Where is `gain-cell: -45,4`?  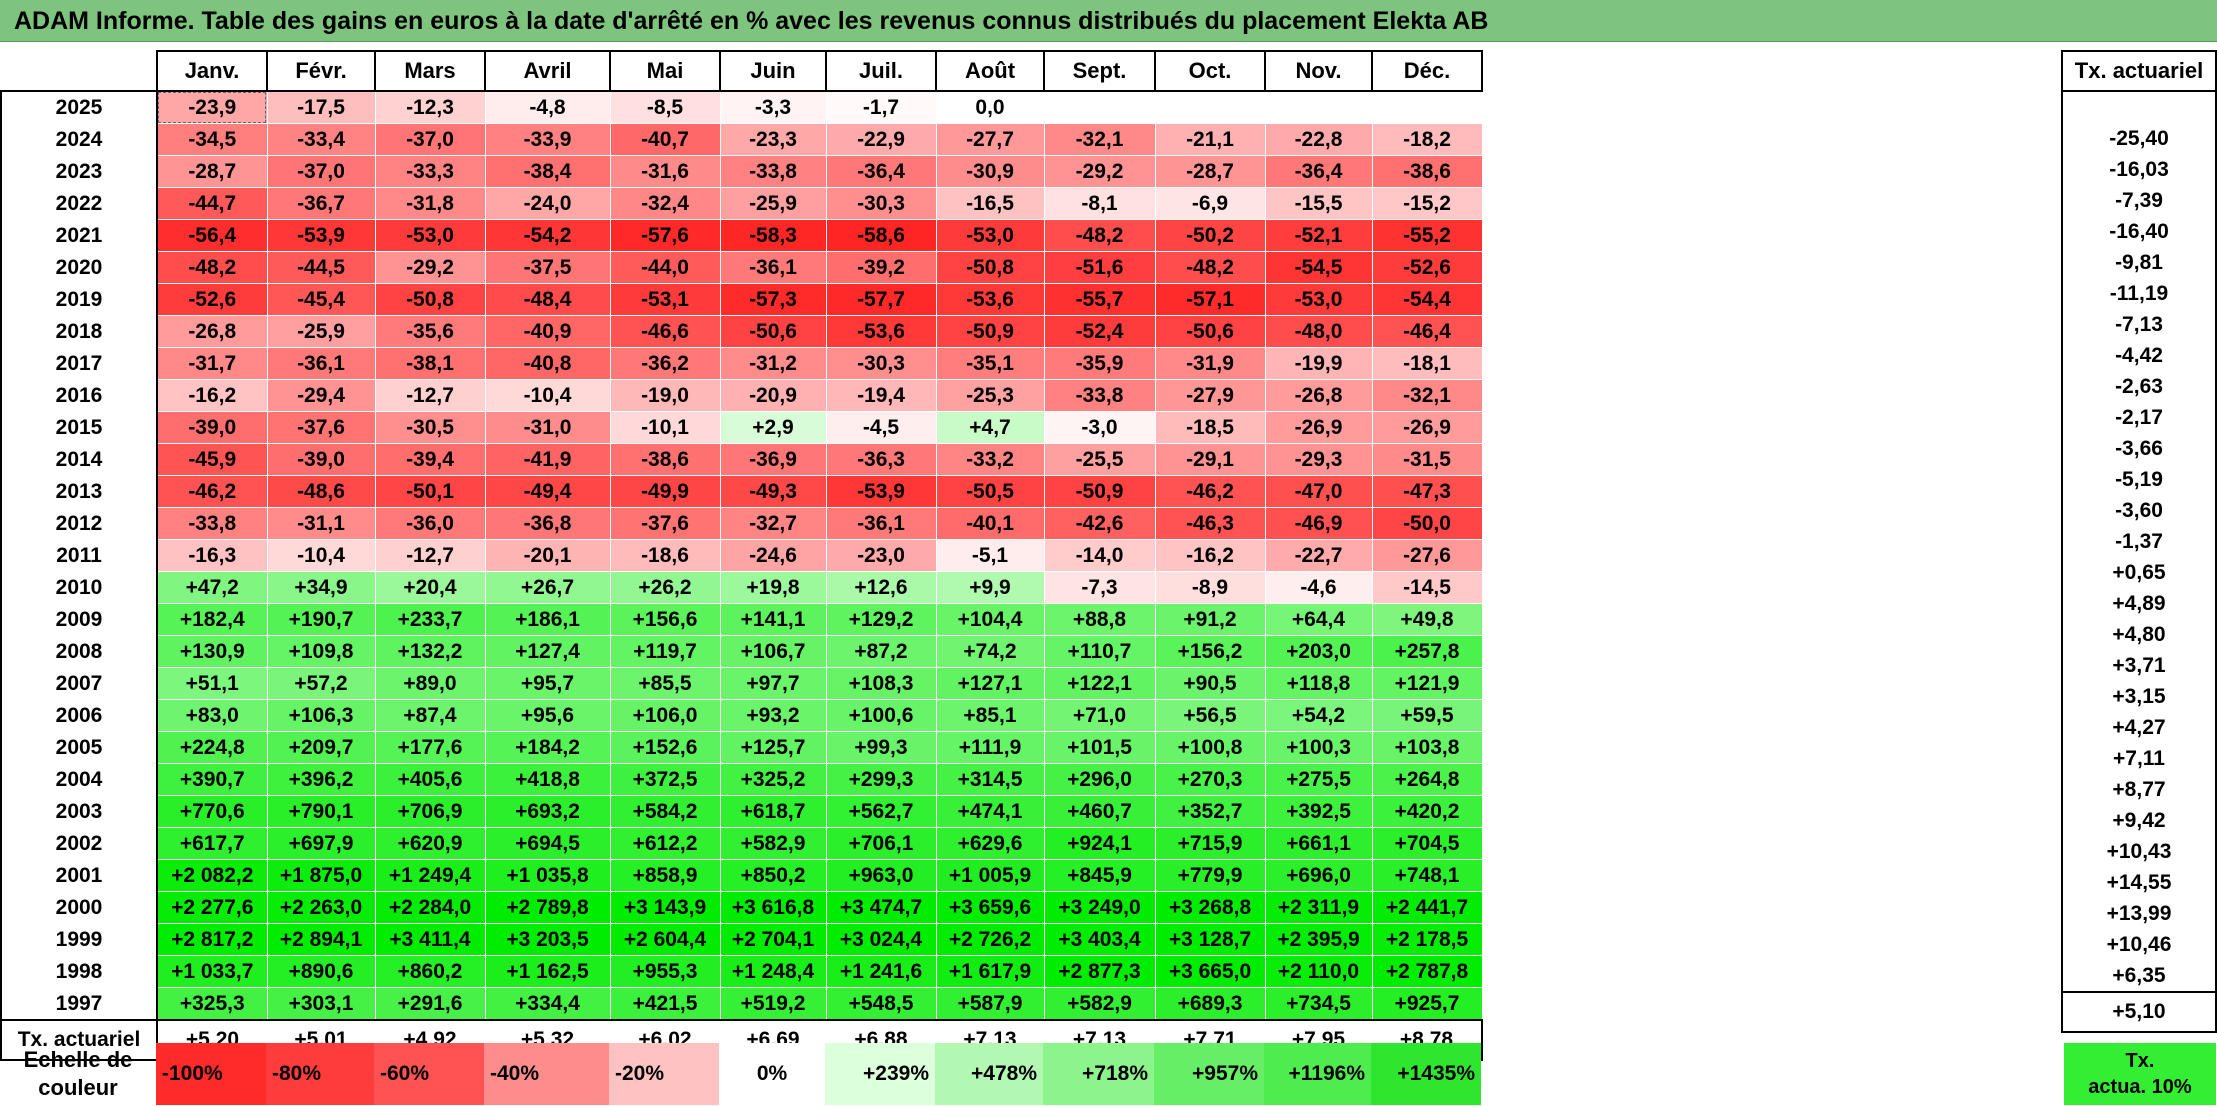 gain-cell: -45,4 is located at coordinates (321, 299).